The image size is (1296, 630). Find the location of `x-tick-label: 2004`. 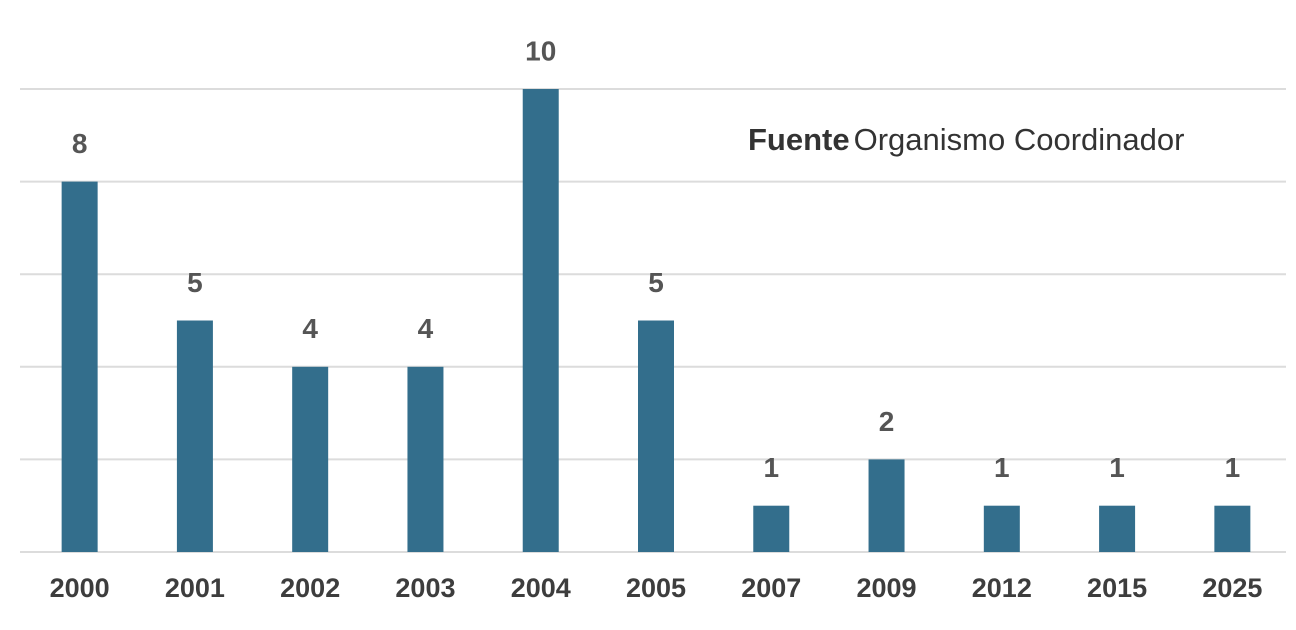

x-tick-label: 2004 is located at coordinates (541, 588).